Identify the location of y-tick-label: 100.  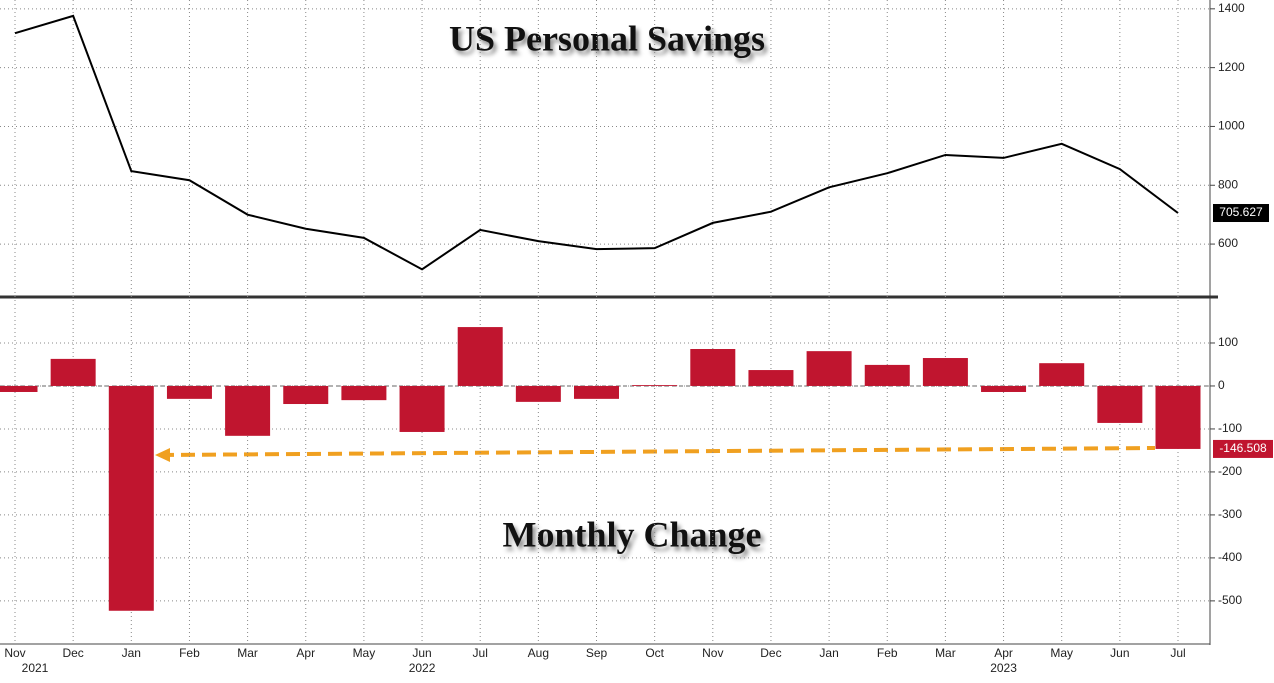
(1228, 342).